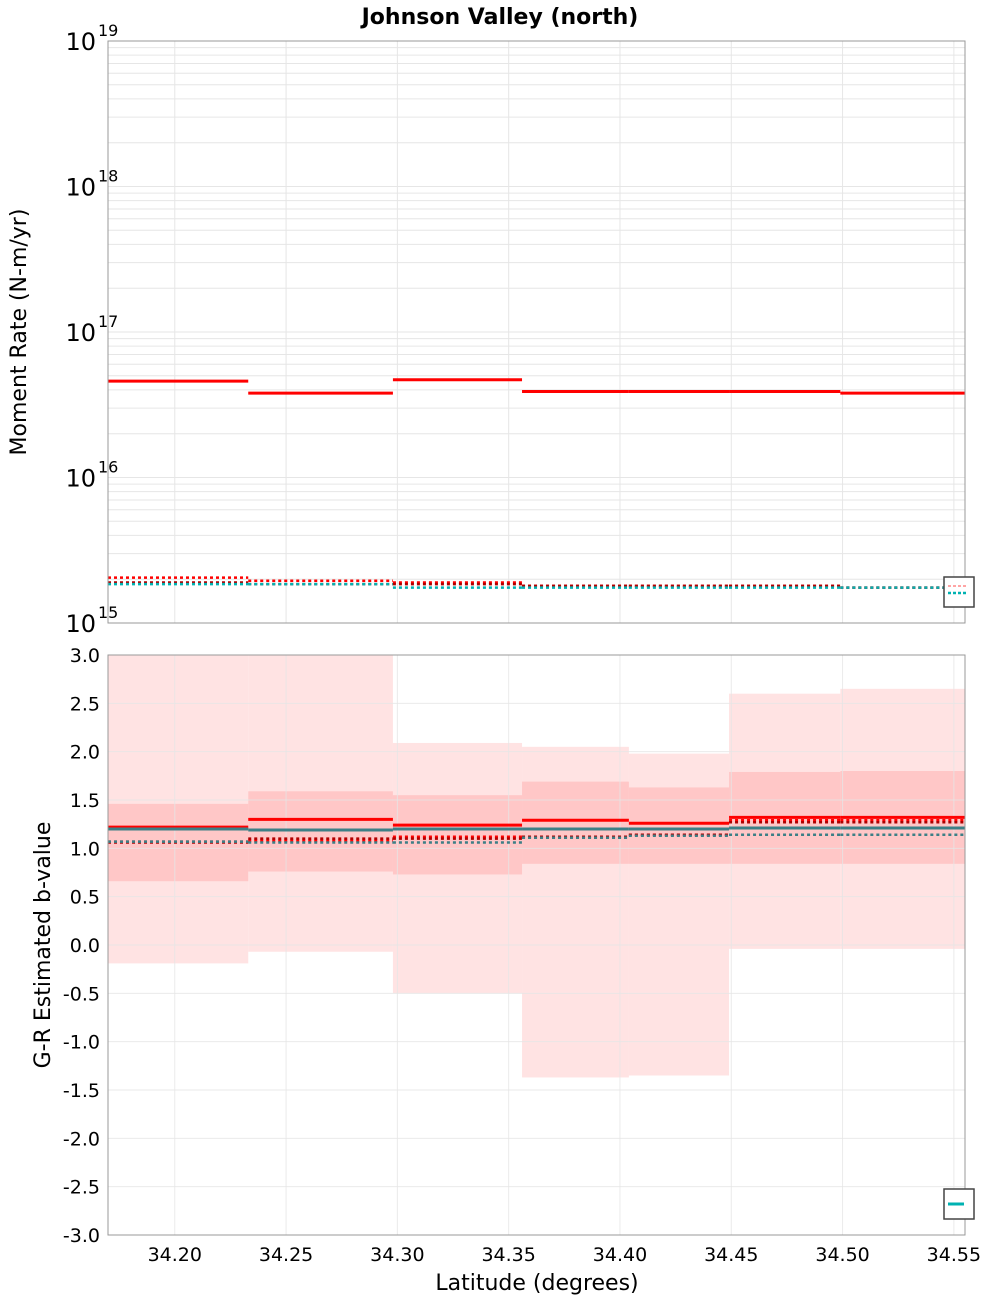  What do you see at coordinates (536, 483) in the screenshot?
I see `moment-series` at bounding box center [536, 483].